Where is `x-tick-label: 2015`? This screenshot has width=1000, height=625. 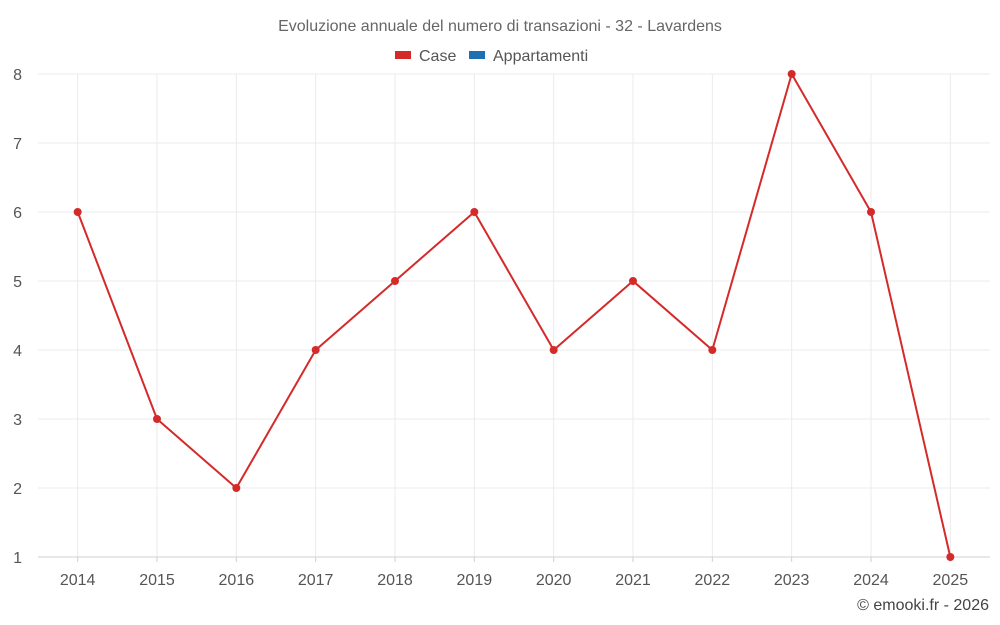 x-tick-label: 2015 is located at coordinates (157, 580).